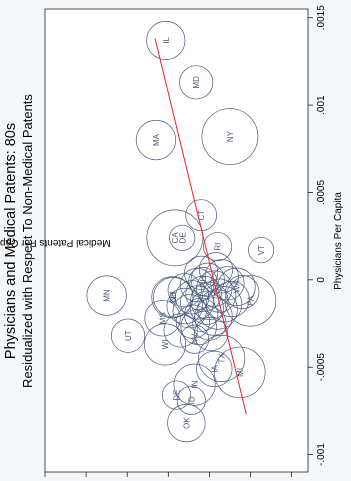 Image resolution: width=351 pixels, height=481 pixels. I want to click on x-axis: -.001 -.0005 0 .0005 .001 .0015, so click(317, 235).